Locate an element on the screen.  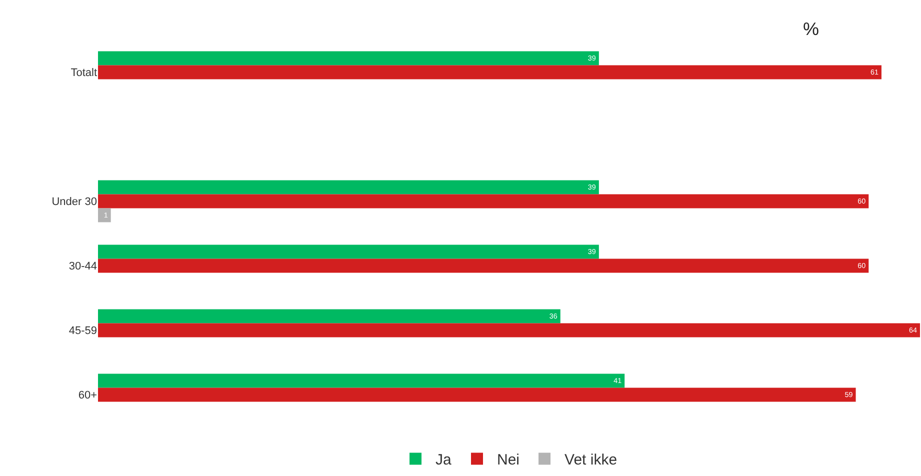
y-tick-label: 60+ is located at coordinates (87, 396).